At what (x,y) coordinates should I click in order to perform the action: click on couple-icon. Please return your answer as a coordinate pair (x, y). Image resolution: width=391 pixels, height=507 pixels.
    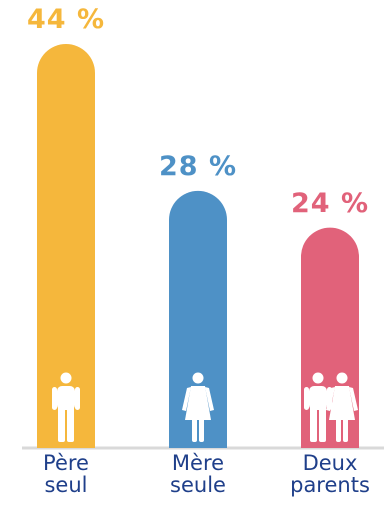
    Looking at the image, I should click on (331, 407).